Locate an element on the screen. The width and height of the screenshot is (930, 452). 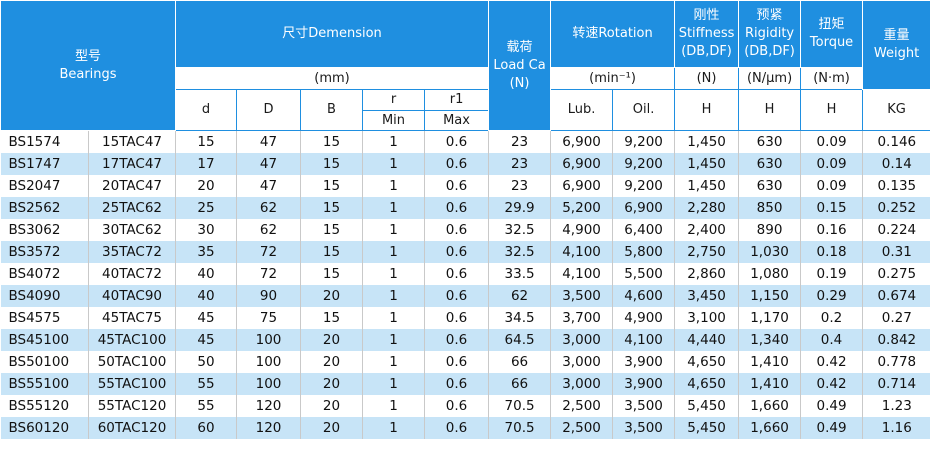
table-cell: 75 is located at coordinates (268, 318).